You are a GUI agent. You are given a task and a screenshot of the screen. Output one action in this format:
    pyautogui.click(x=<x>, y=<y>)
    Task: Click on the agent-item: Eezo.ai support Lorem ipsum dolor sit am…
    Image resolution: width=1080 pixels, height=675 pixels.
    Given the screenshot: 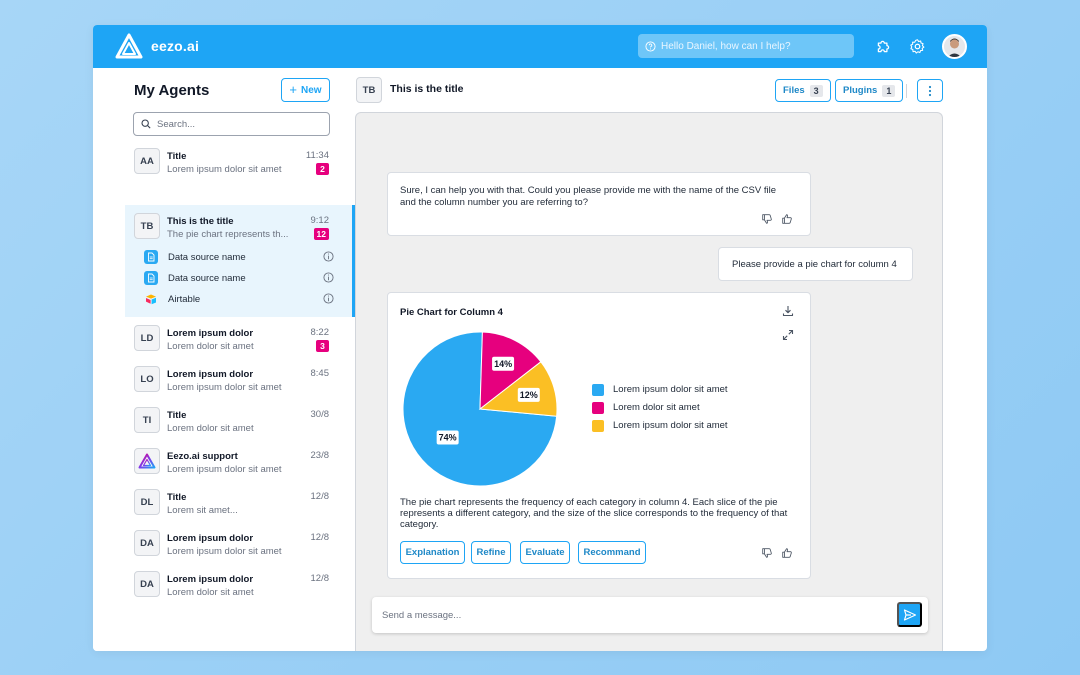 What is the action you would take?
    pyautogui.click(x=240, y=468)
    